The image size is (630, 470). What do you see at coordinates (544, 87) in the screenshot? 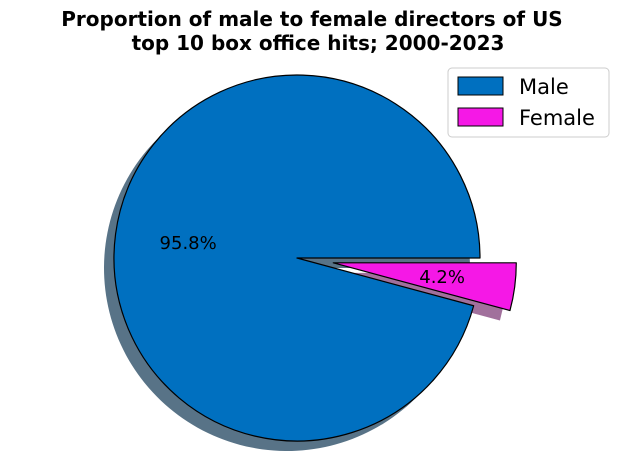
I see `legend-label-male: Male` at bounding box center [544, 87].